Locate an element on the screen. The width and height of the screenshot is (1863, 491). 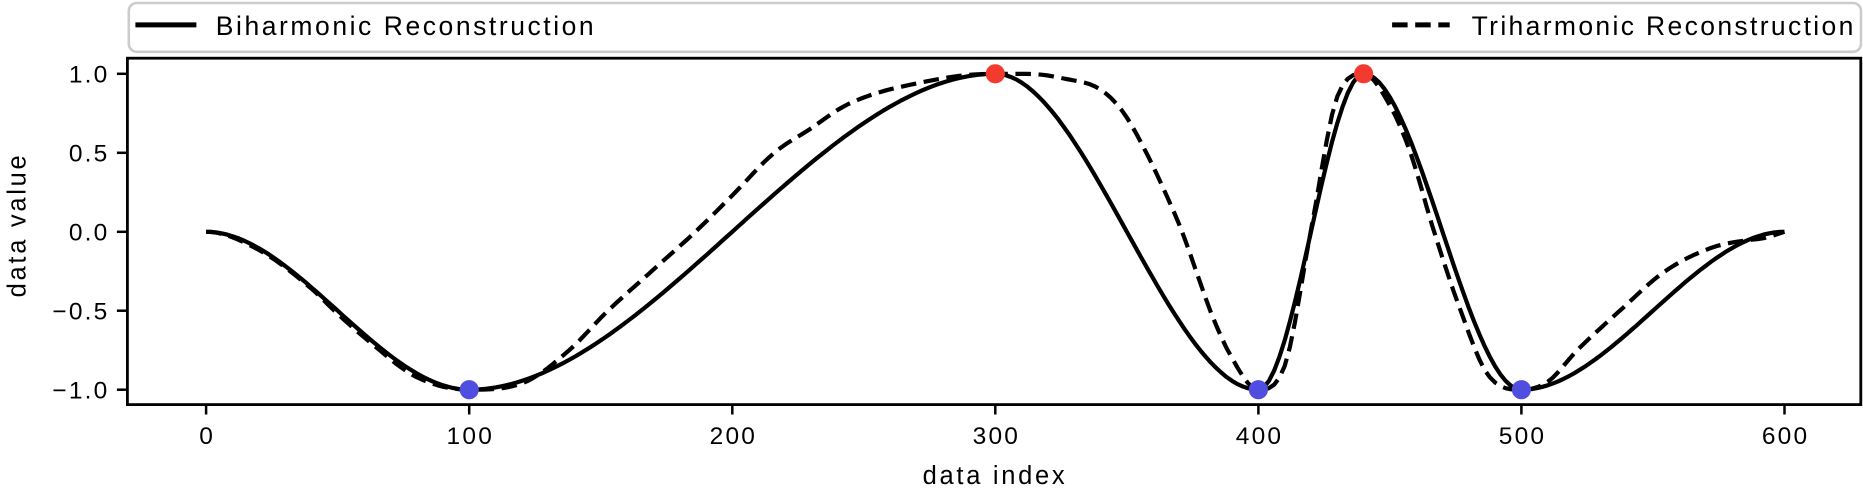
svg-text: 300 is located at coordinates (996, 436).